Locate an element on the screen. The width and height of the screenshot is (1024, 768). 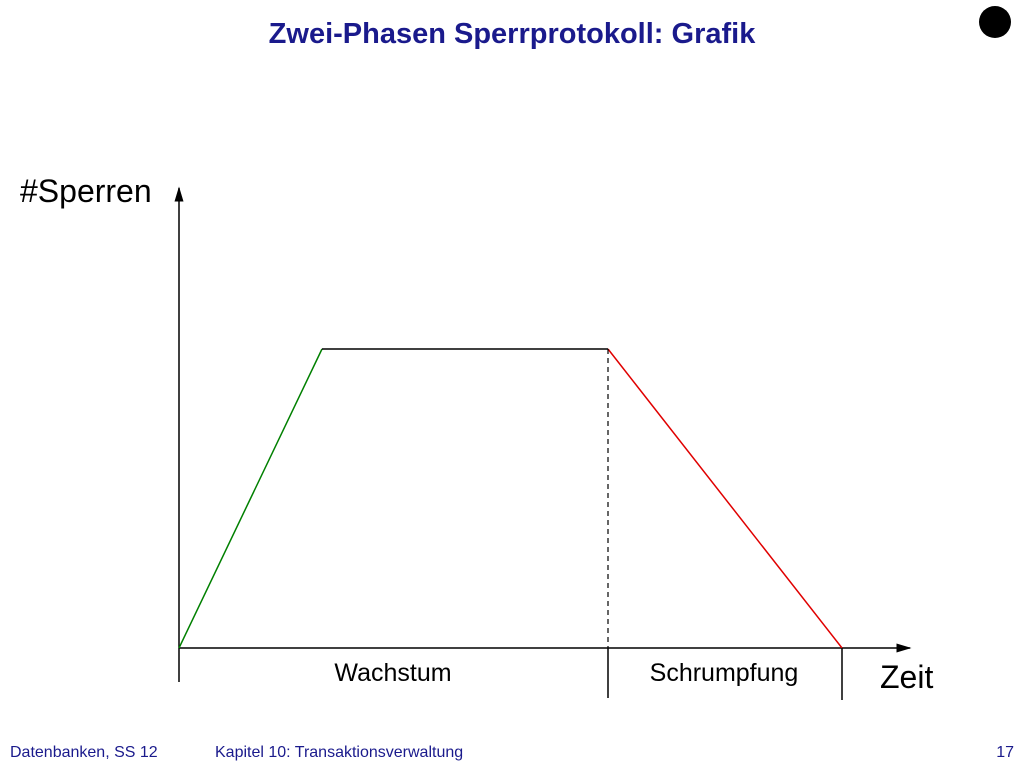
footer-course: Datenbanken, SS 12 is located at coordinates (84, 752).